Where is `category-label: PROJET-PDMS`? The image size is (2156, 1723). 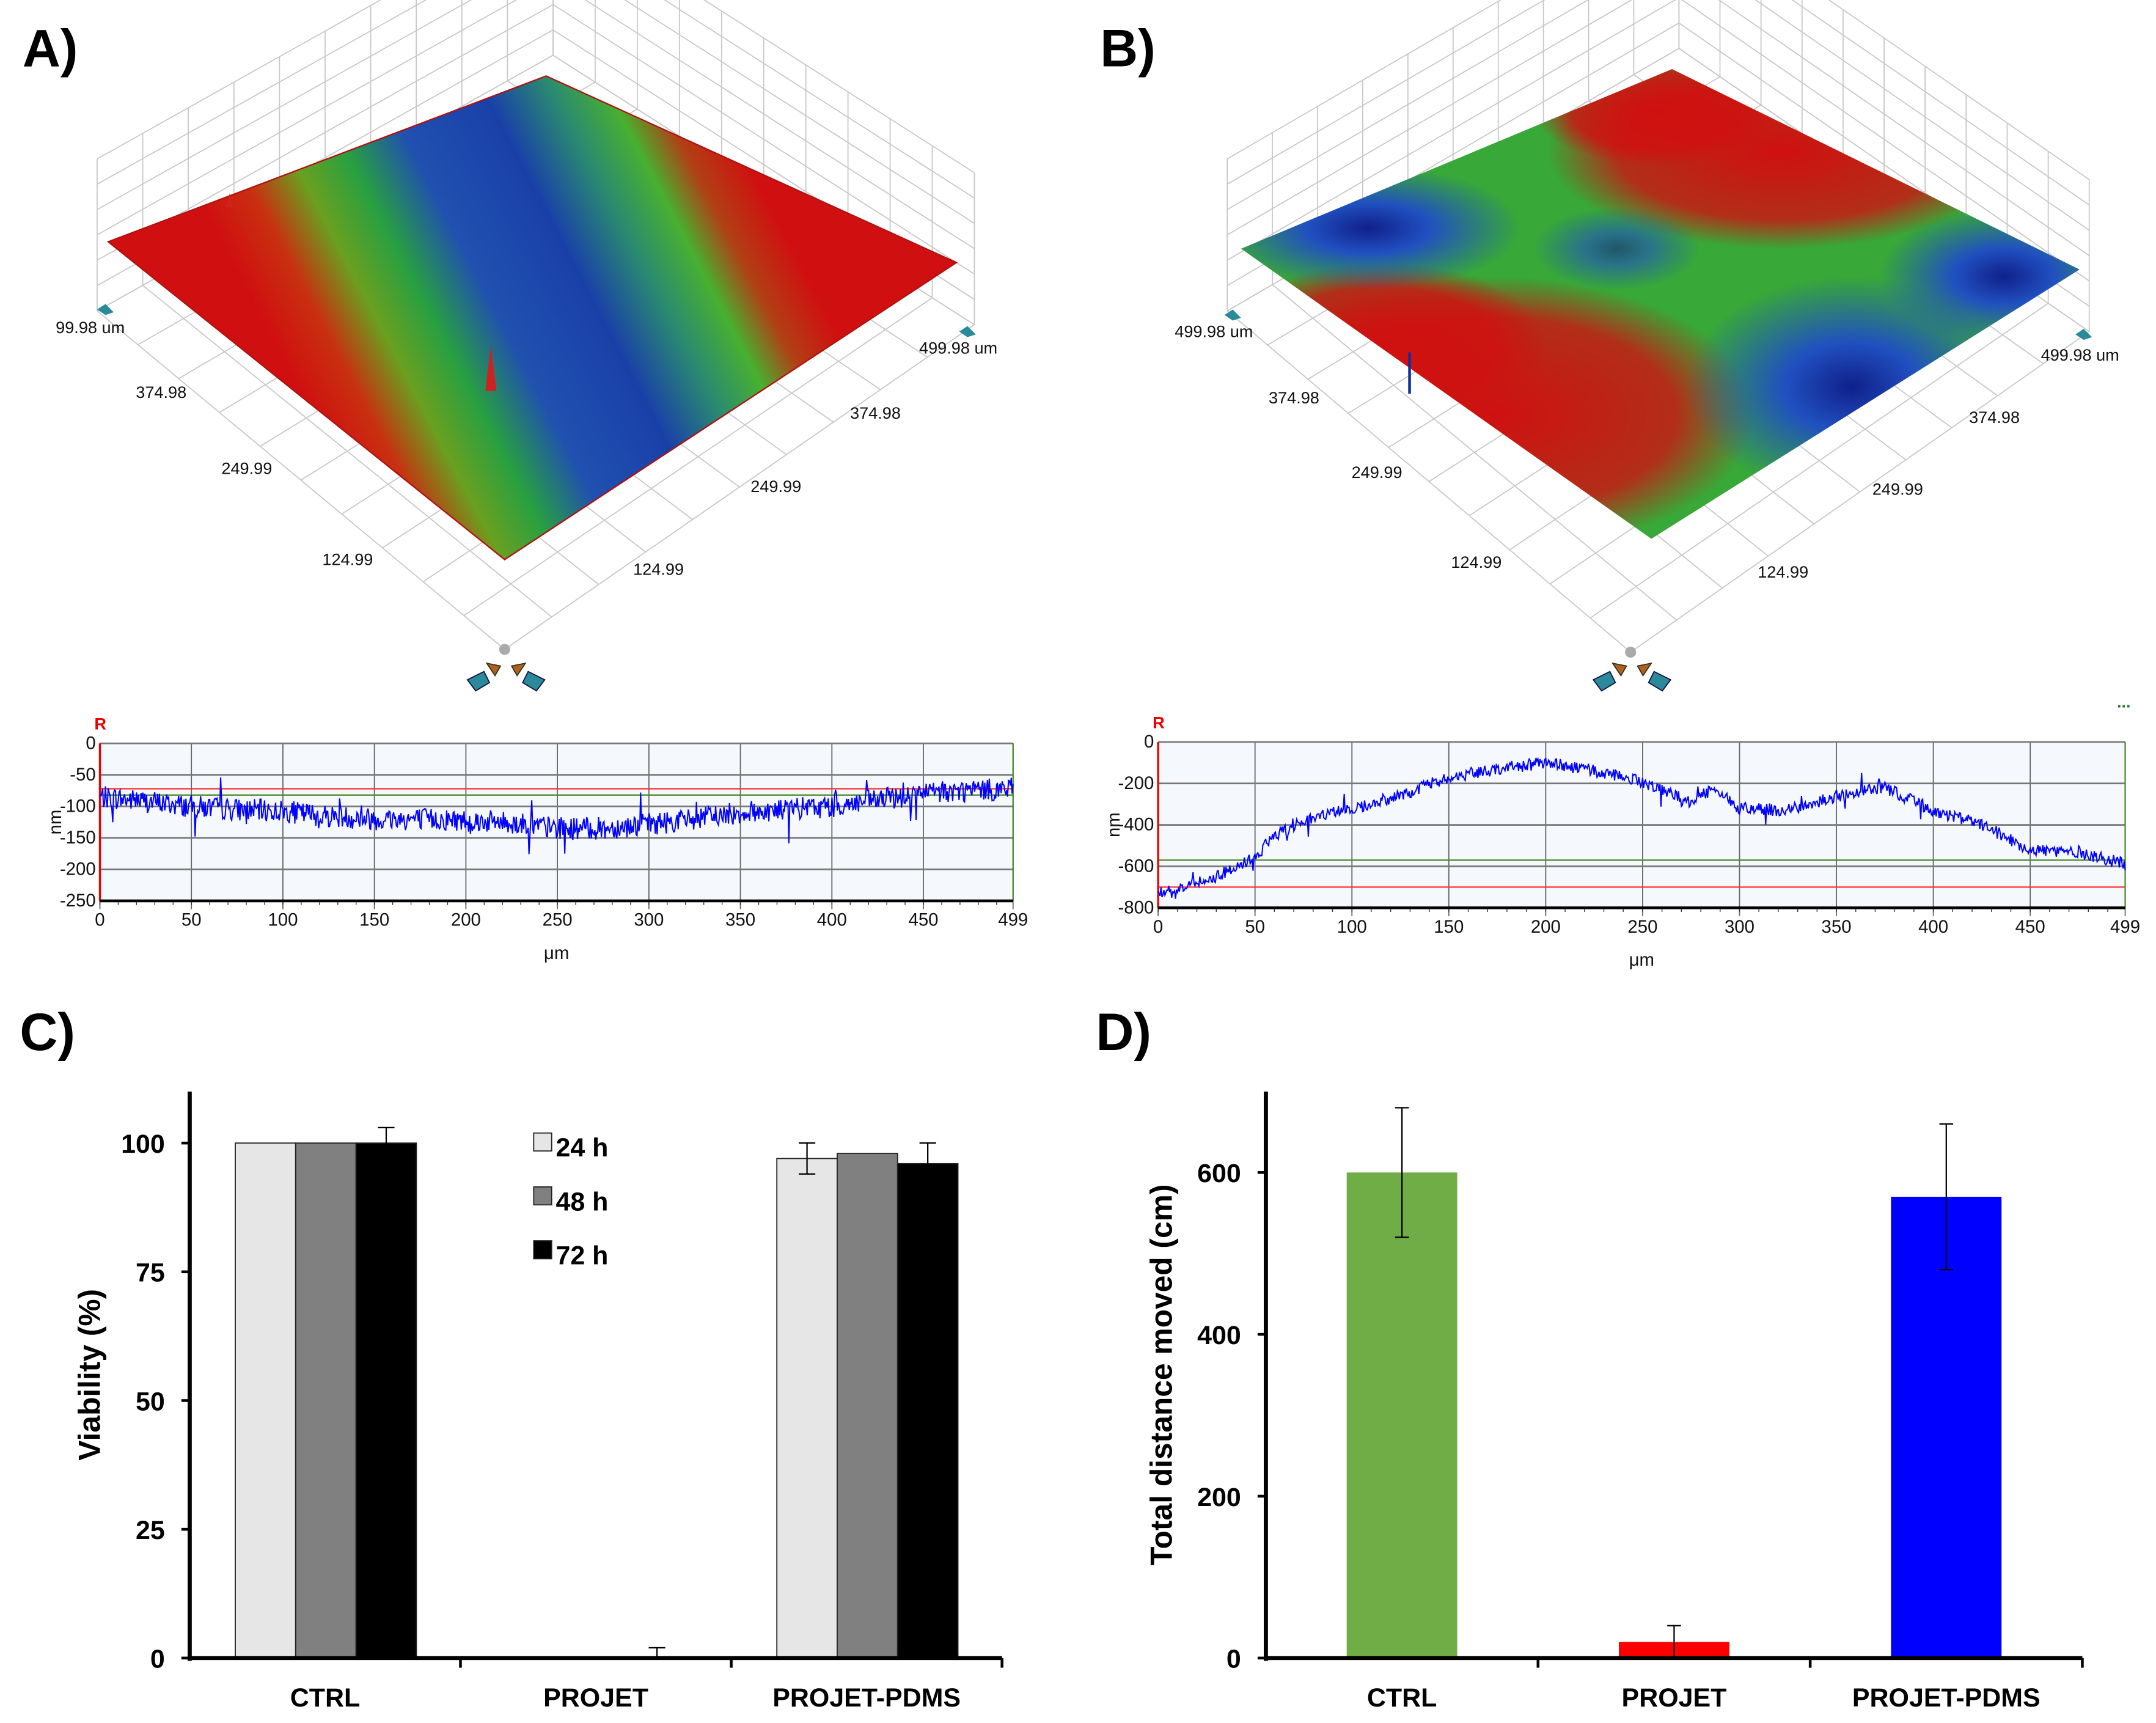 category-label: PROJET-PDMS is located at coordinates (867, 1698).